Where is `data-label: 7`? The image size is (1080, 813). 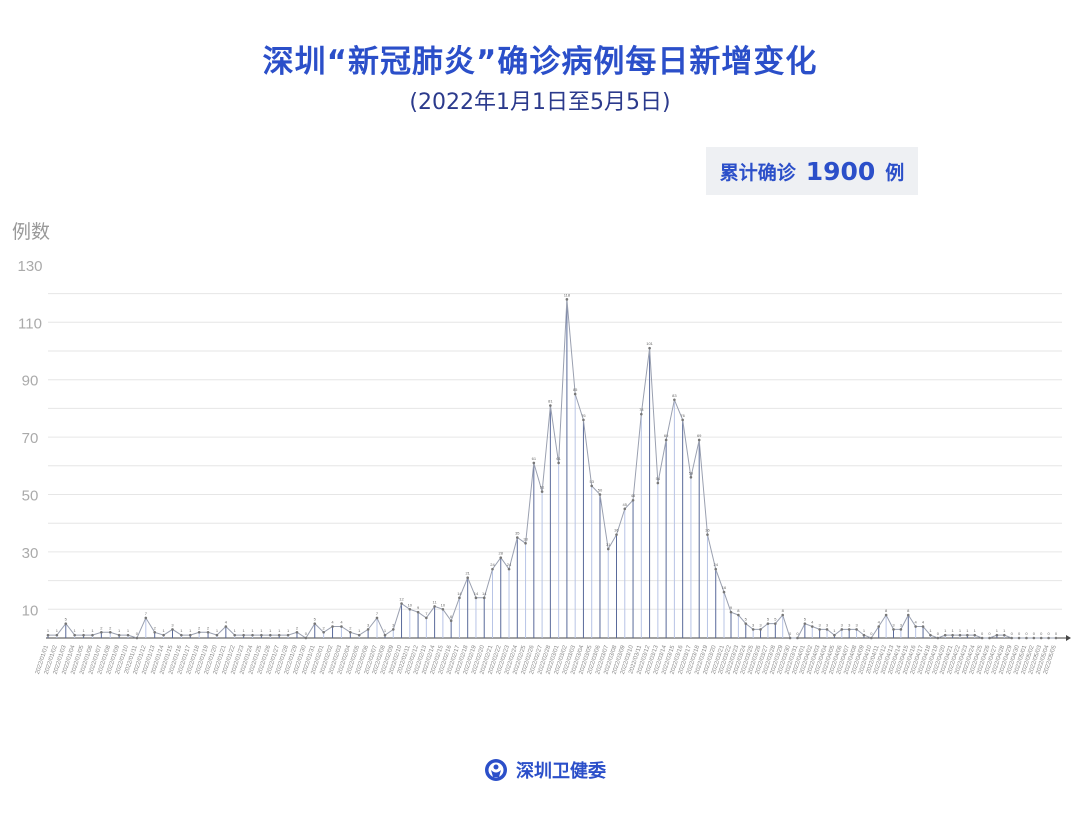 data-label: 7 is located at coordinates (377, 613).